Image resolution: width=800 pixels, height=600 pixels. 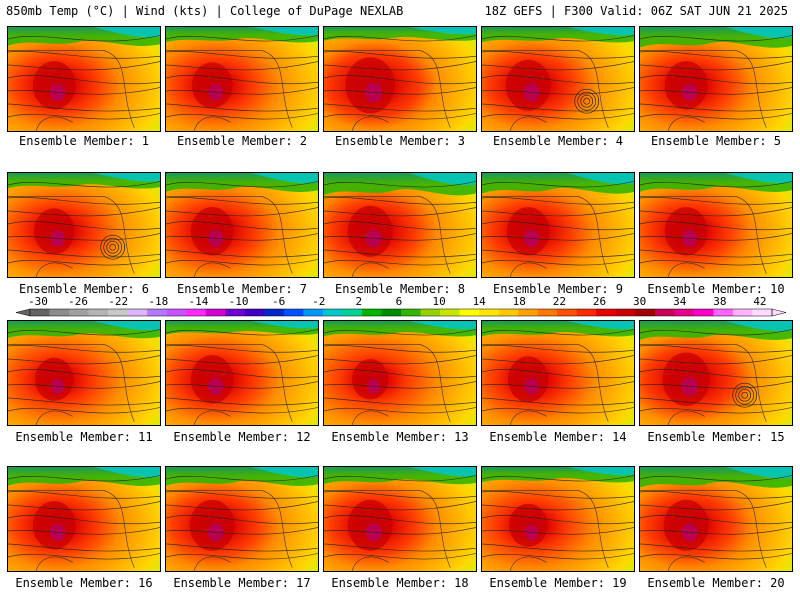 What do you see at coordinates (760, 301) in the screenshot?
I see `colorbar-tick-label: 42` at bounding box center [760, 301].